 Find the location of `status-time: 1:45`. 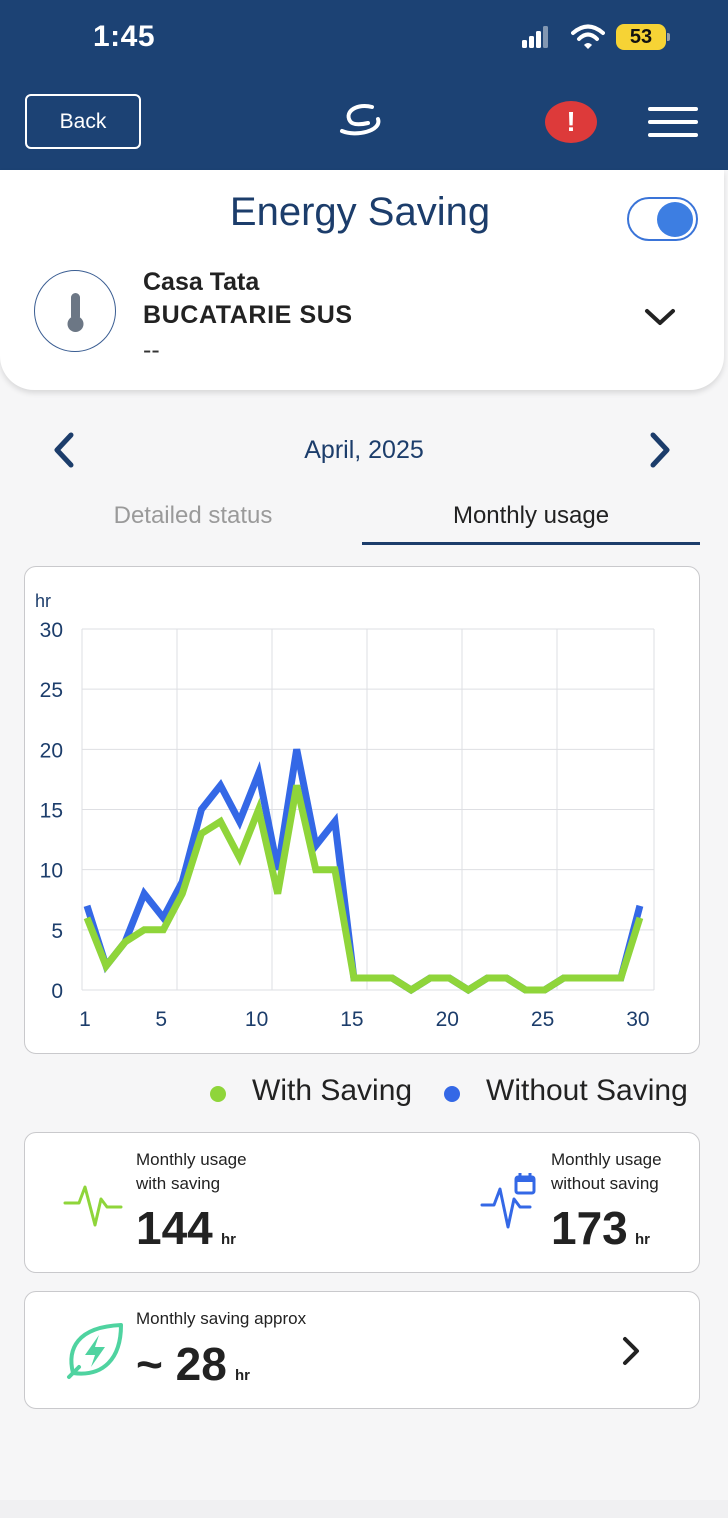

status-time: 1:45 is located at coordinates (124, 36).